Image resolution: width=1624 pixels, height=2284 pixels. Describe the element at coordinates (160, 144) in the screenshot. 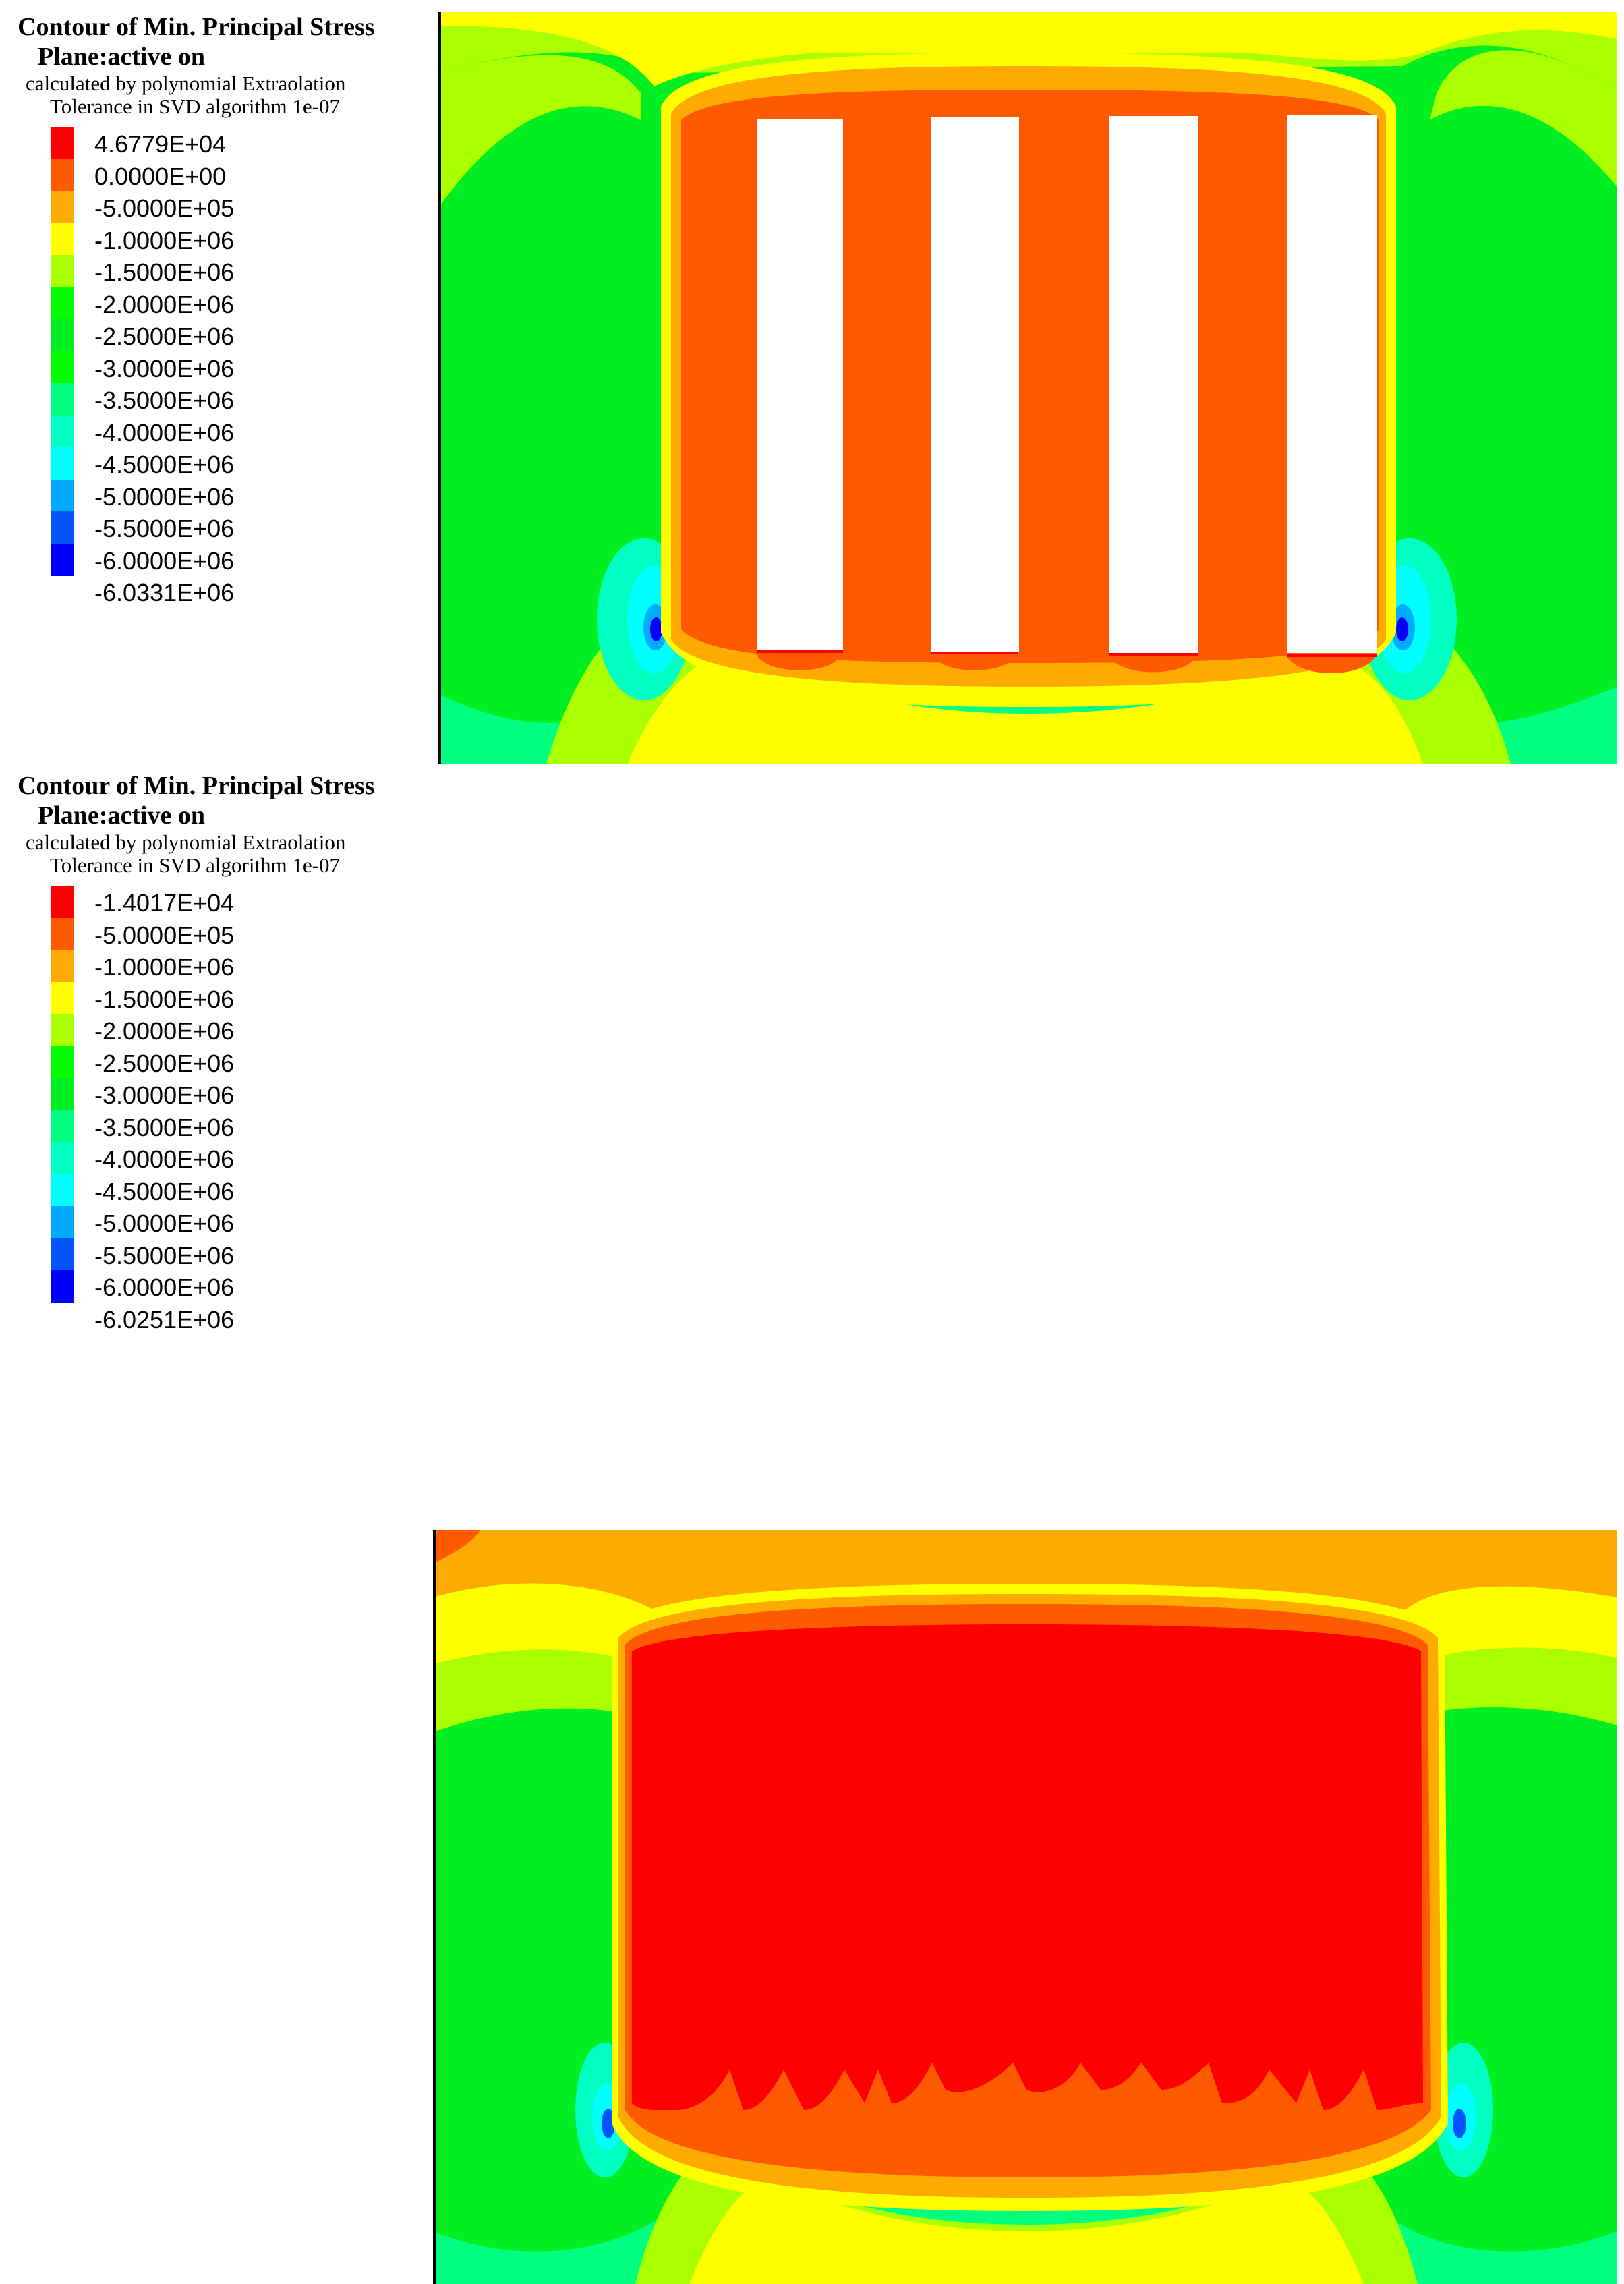

I see `level-label: 4.6779E+04` at that location.